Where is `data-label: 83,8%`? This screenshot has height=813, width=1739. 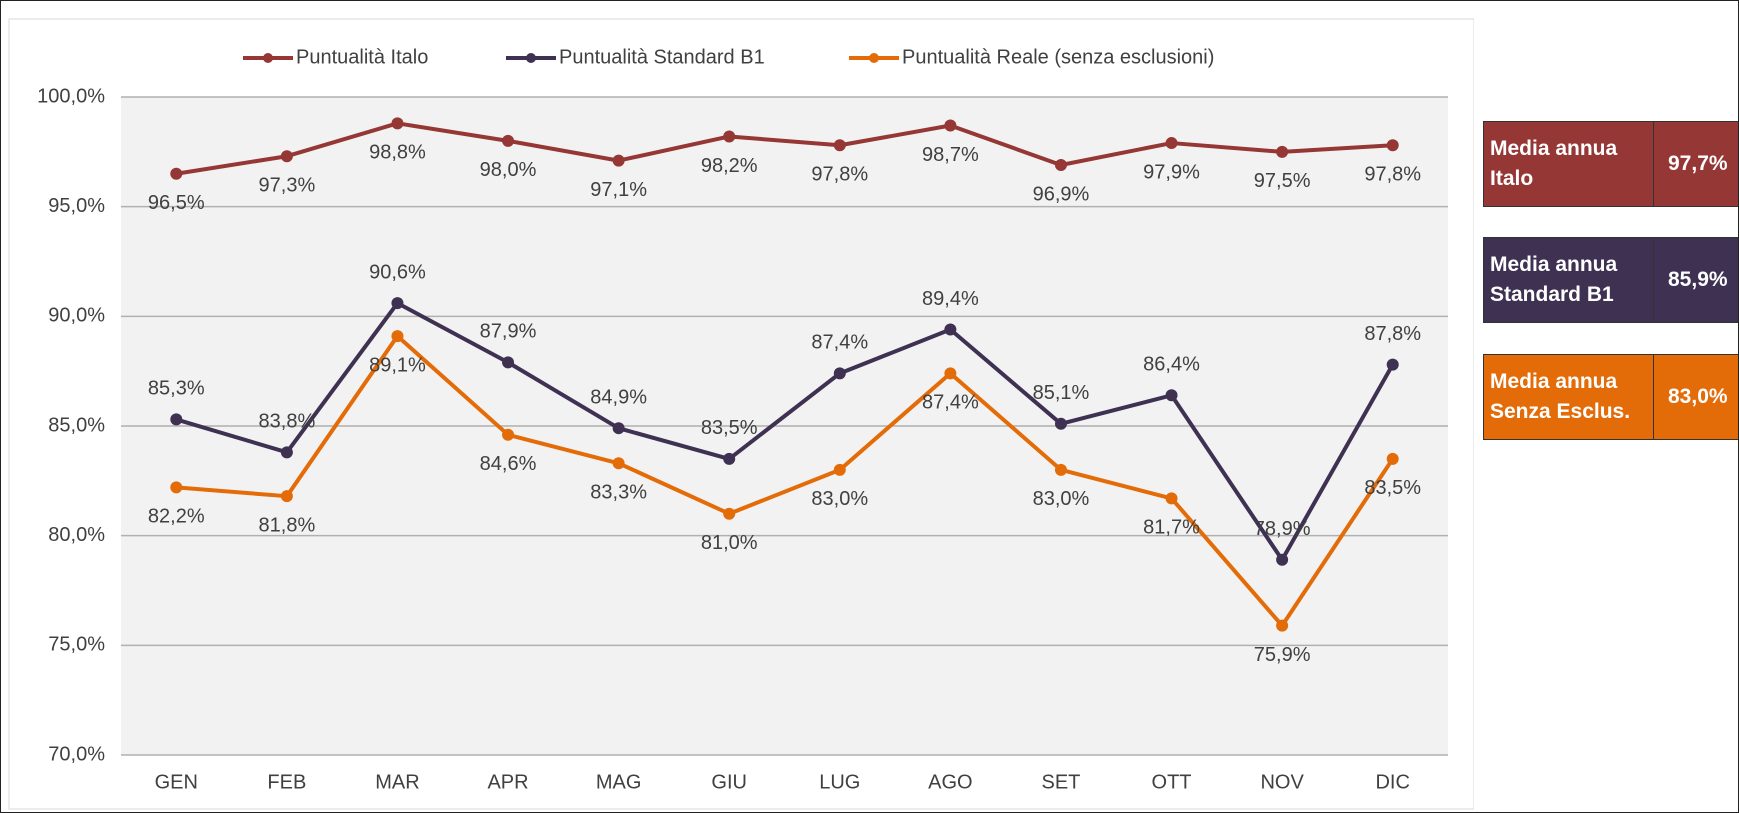 data-label: 83,8% is located at coordinates (287, 422).